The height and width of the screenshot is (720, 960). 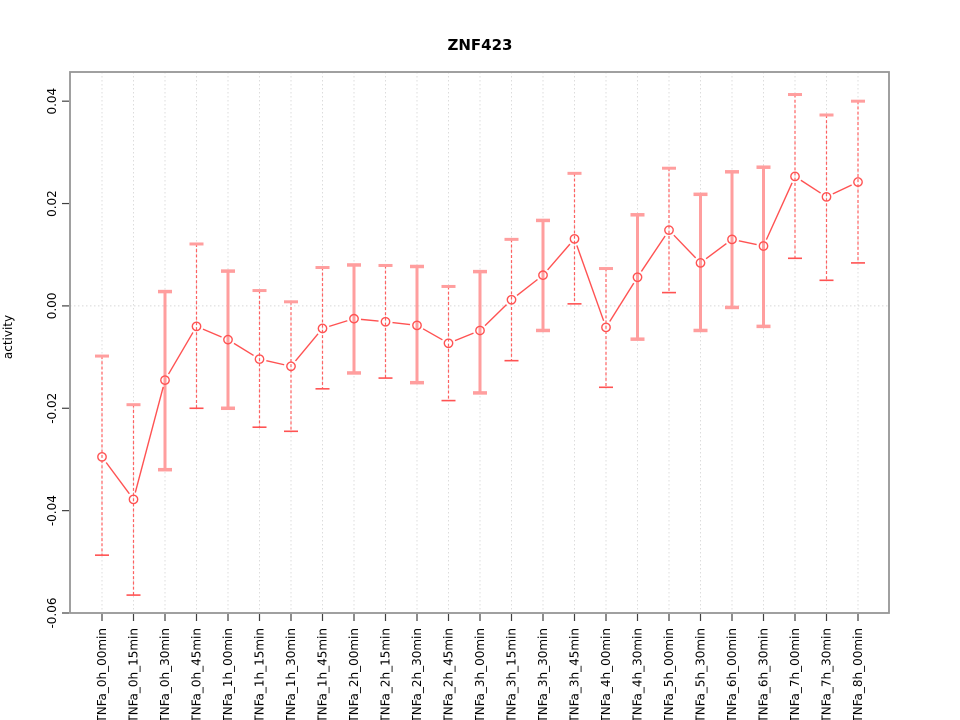 What do you see at coordinates (102, 674) in the screenshot?
I see `x-tick-label: TNFa_0h_00min` at bounding box center [102, 674].